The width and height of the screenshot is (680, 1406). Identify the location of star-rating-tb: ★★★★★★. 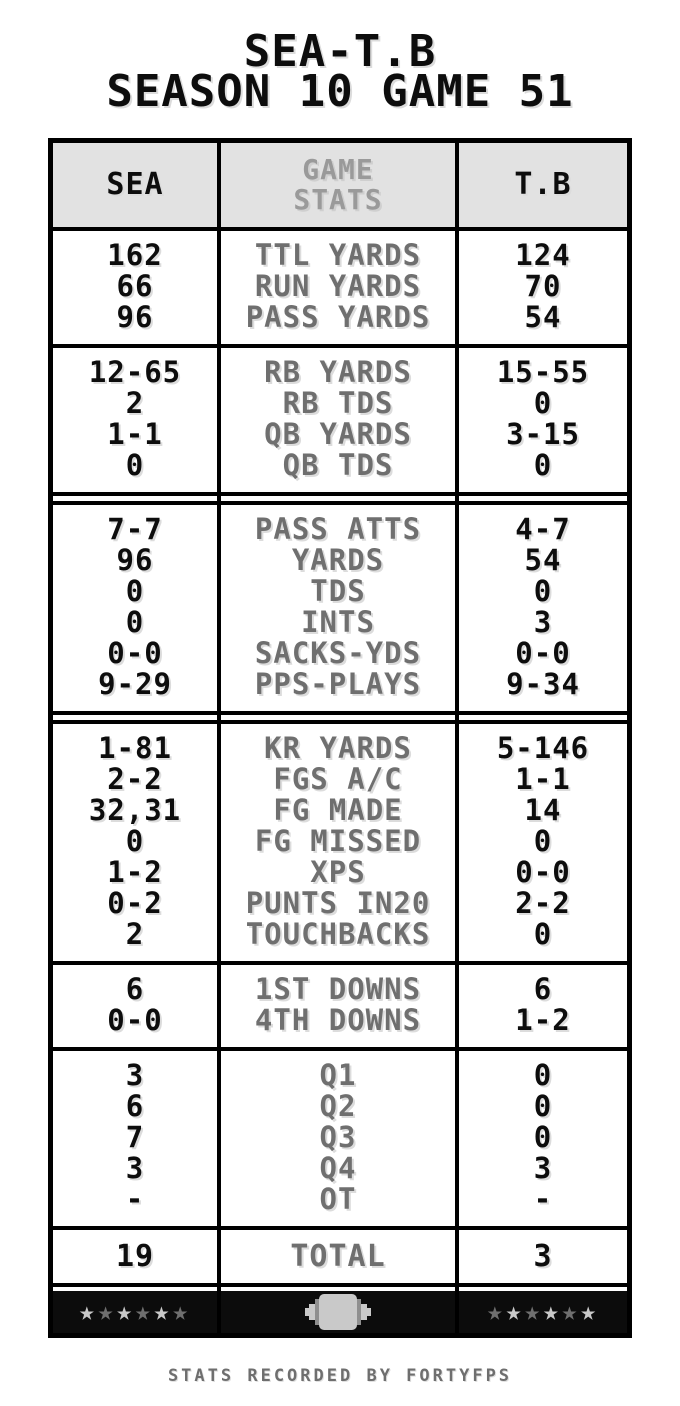
(543, 1310).